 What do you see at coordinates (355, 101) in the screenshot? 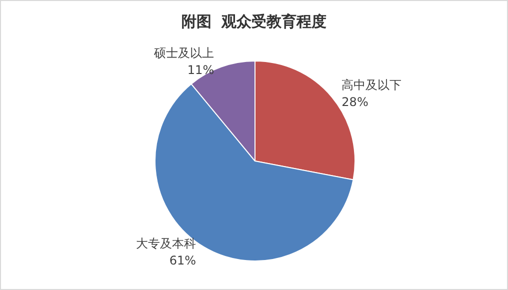
I see `data-label: 28%` at bounding box center [355, 101].